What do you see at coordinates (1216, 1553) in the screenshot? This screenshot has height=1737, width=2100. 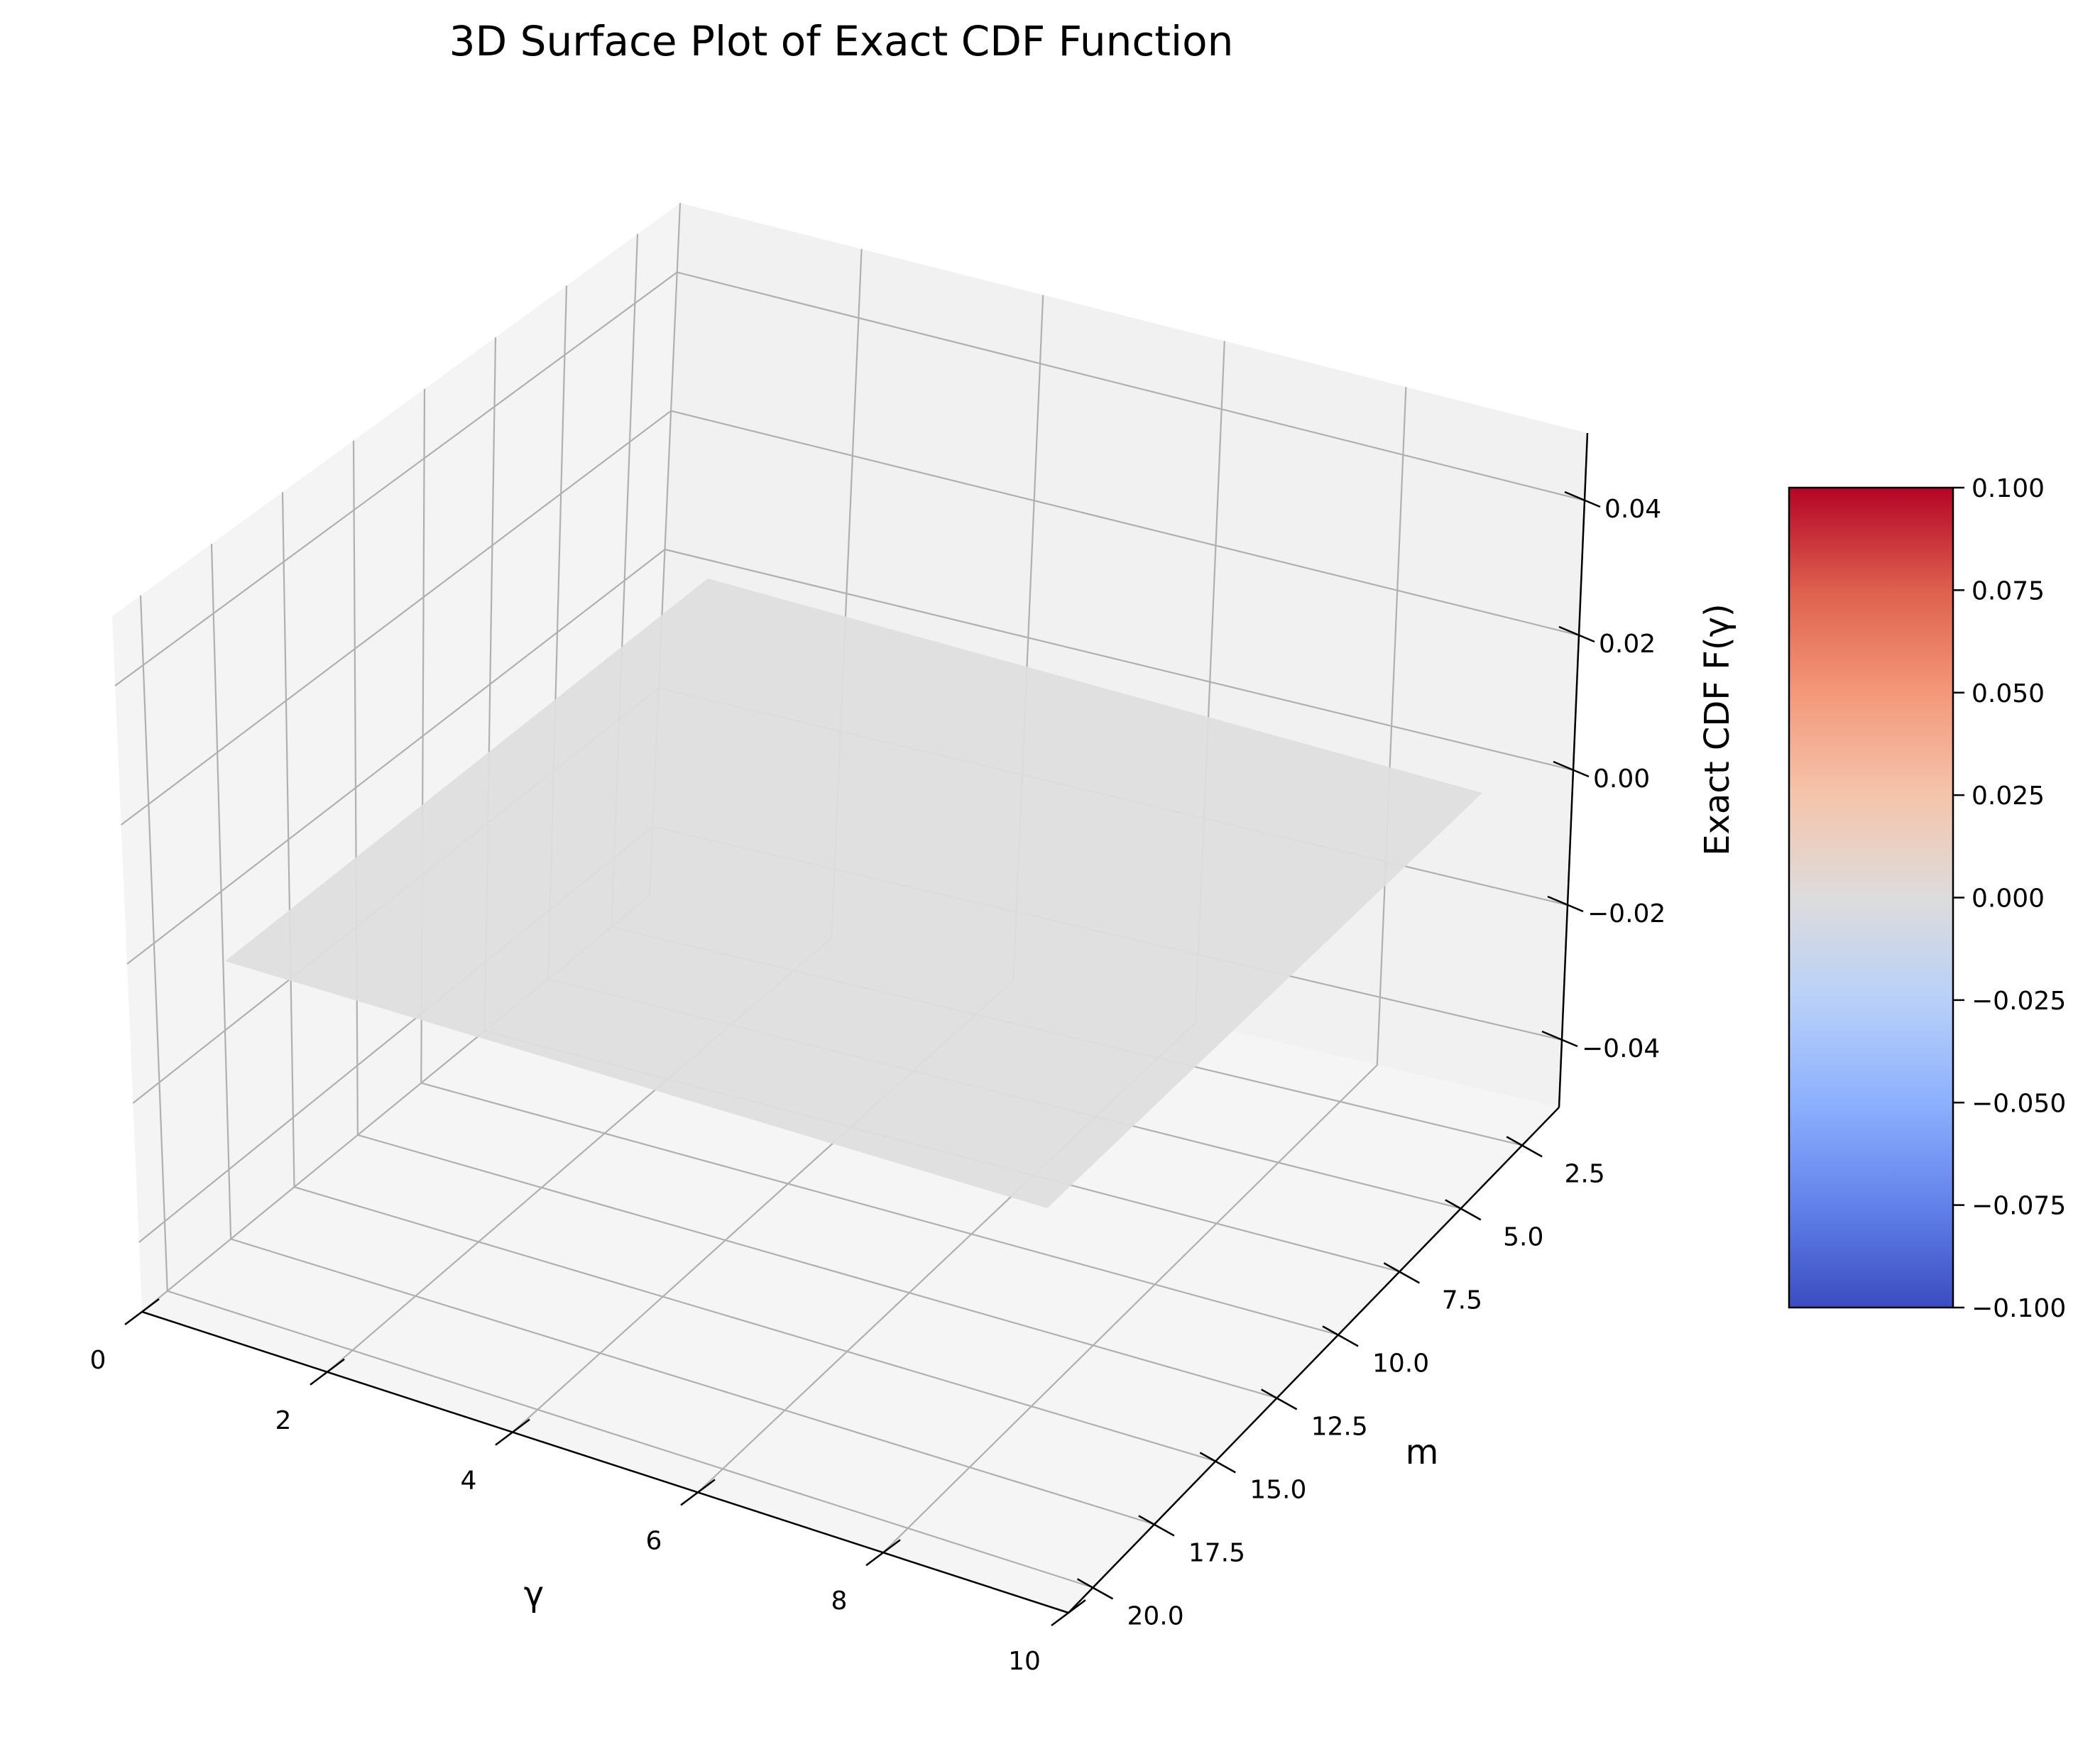 I see `y-tick-label: 17.5` at bounding box center [1216, 1553].